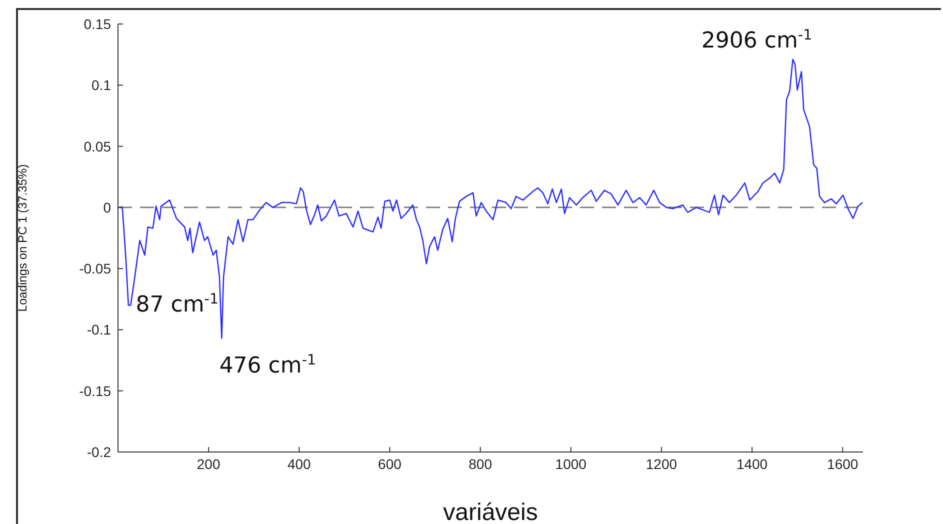 The height and width of the screenshot is (524, 943). I want to click on y-tick-label: -0.05, so click(95, 268).